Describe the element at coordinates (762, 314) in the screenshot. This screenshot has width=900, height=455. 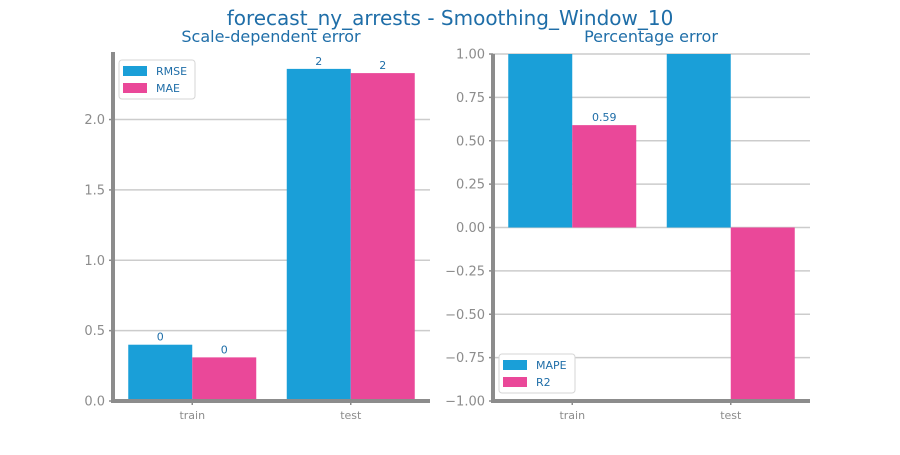
I see `bar-r2-test` at that location.